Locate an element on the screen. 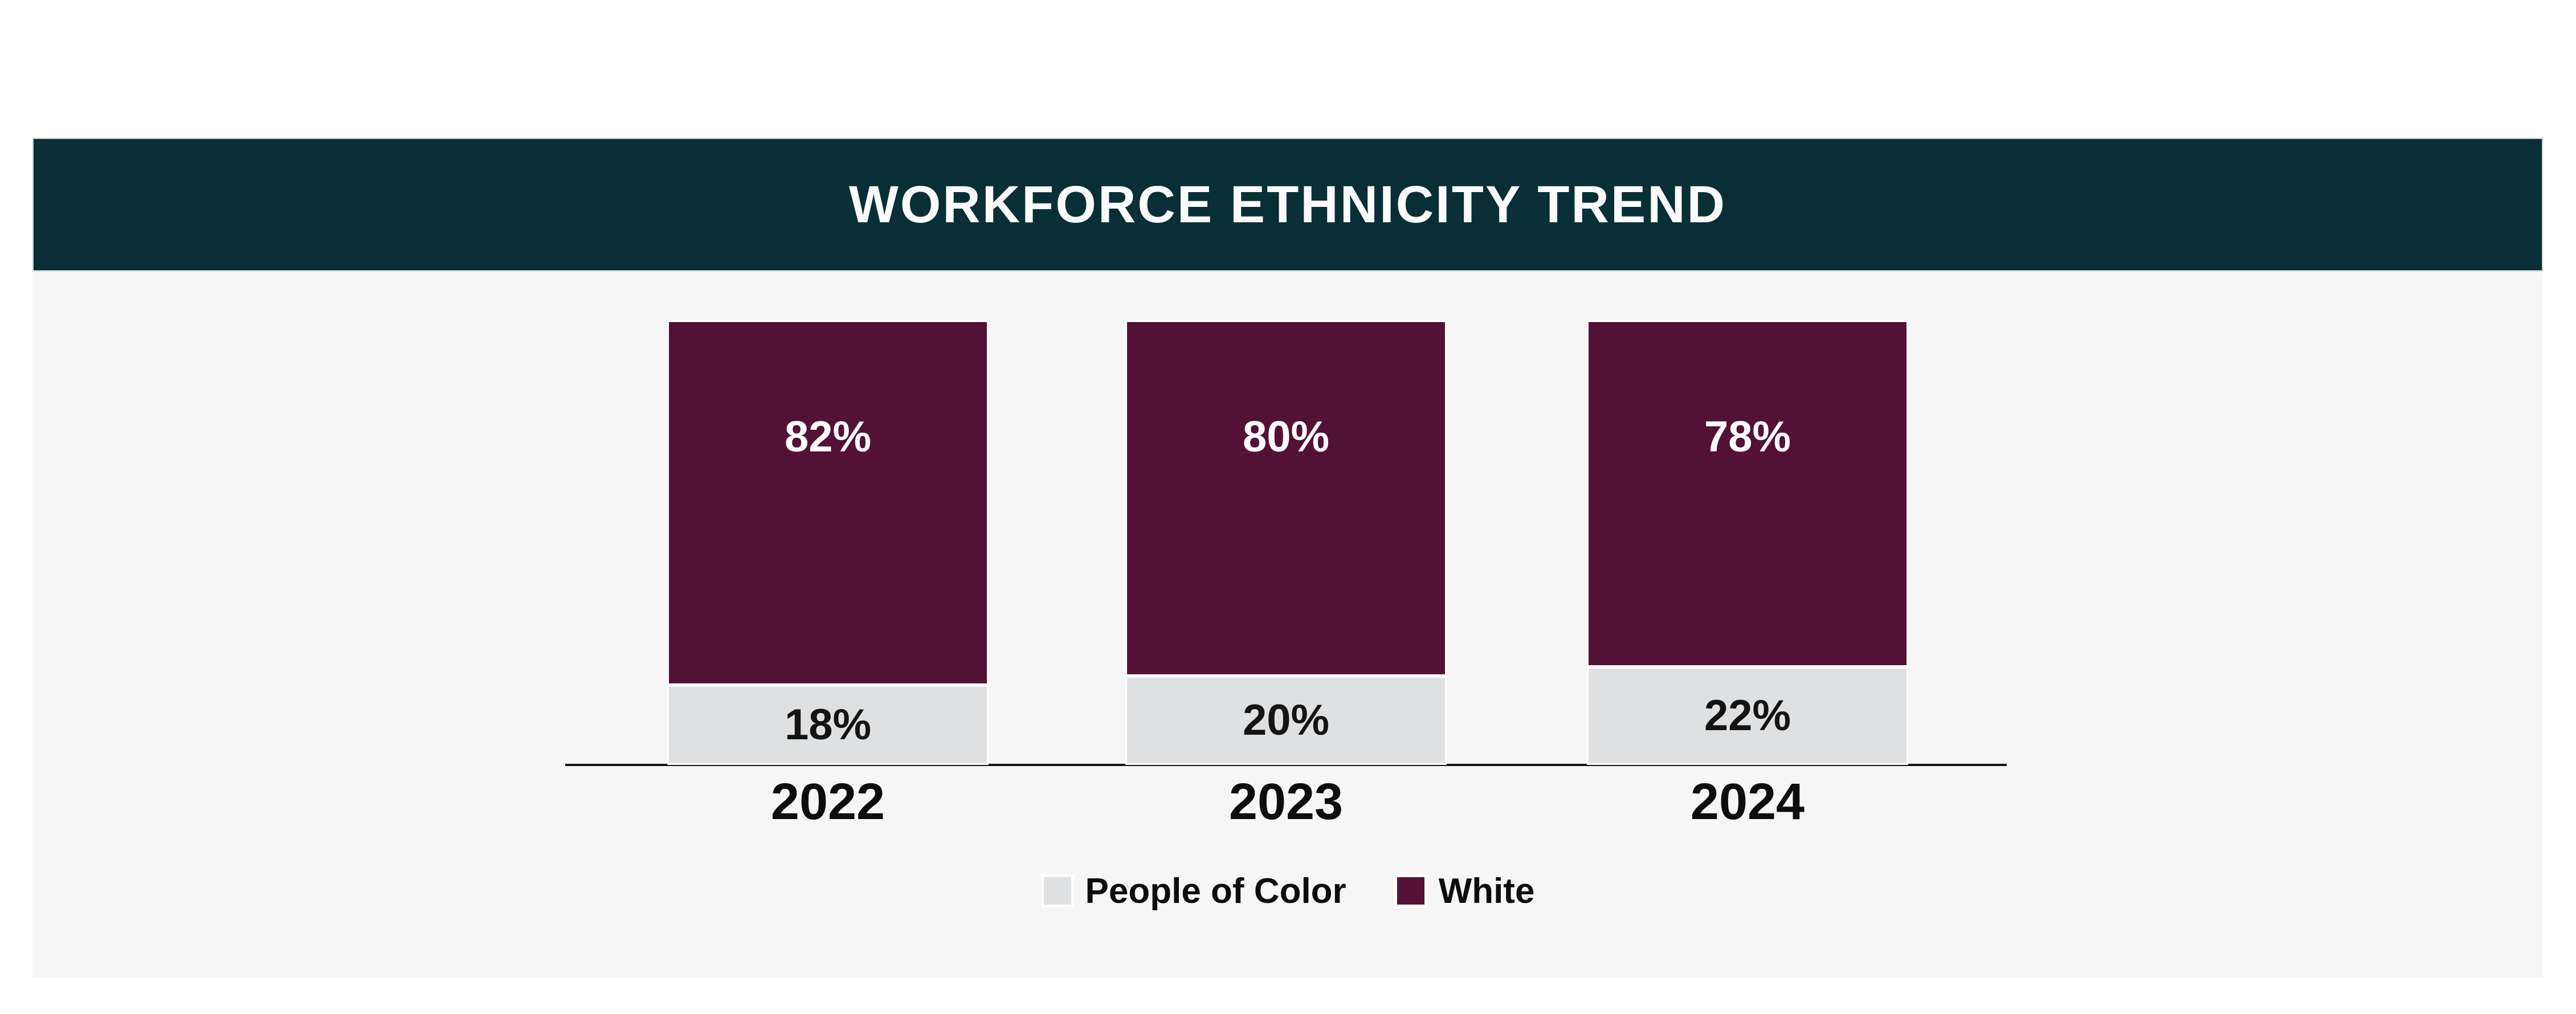 This screenshot has height=1014, width=2576. chart-legend: People of Color White is located at coordinates (1287, 891).